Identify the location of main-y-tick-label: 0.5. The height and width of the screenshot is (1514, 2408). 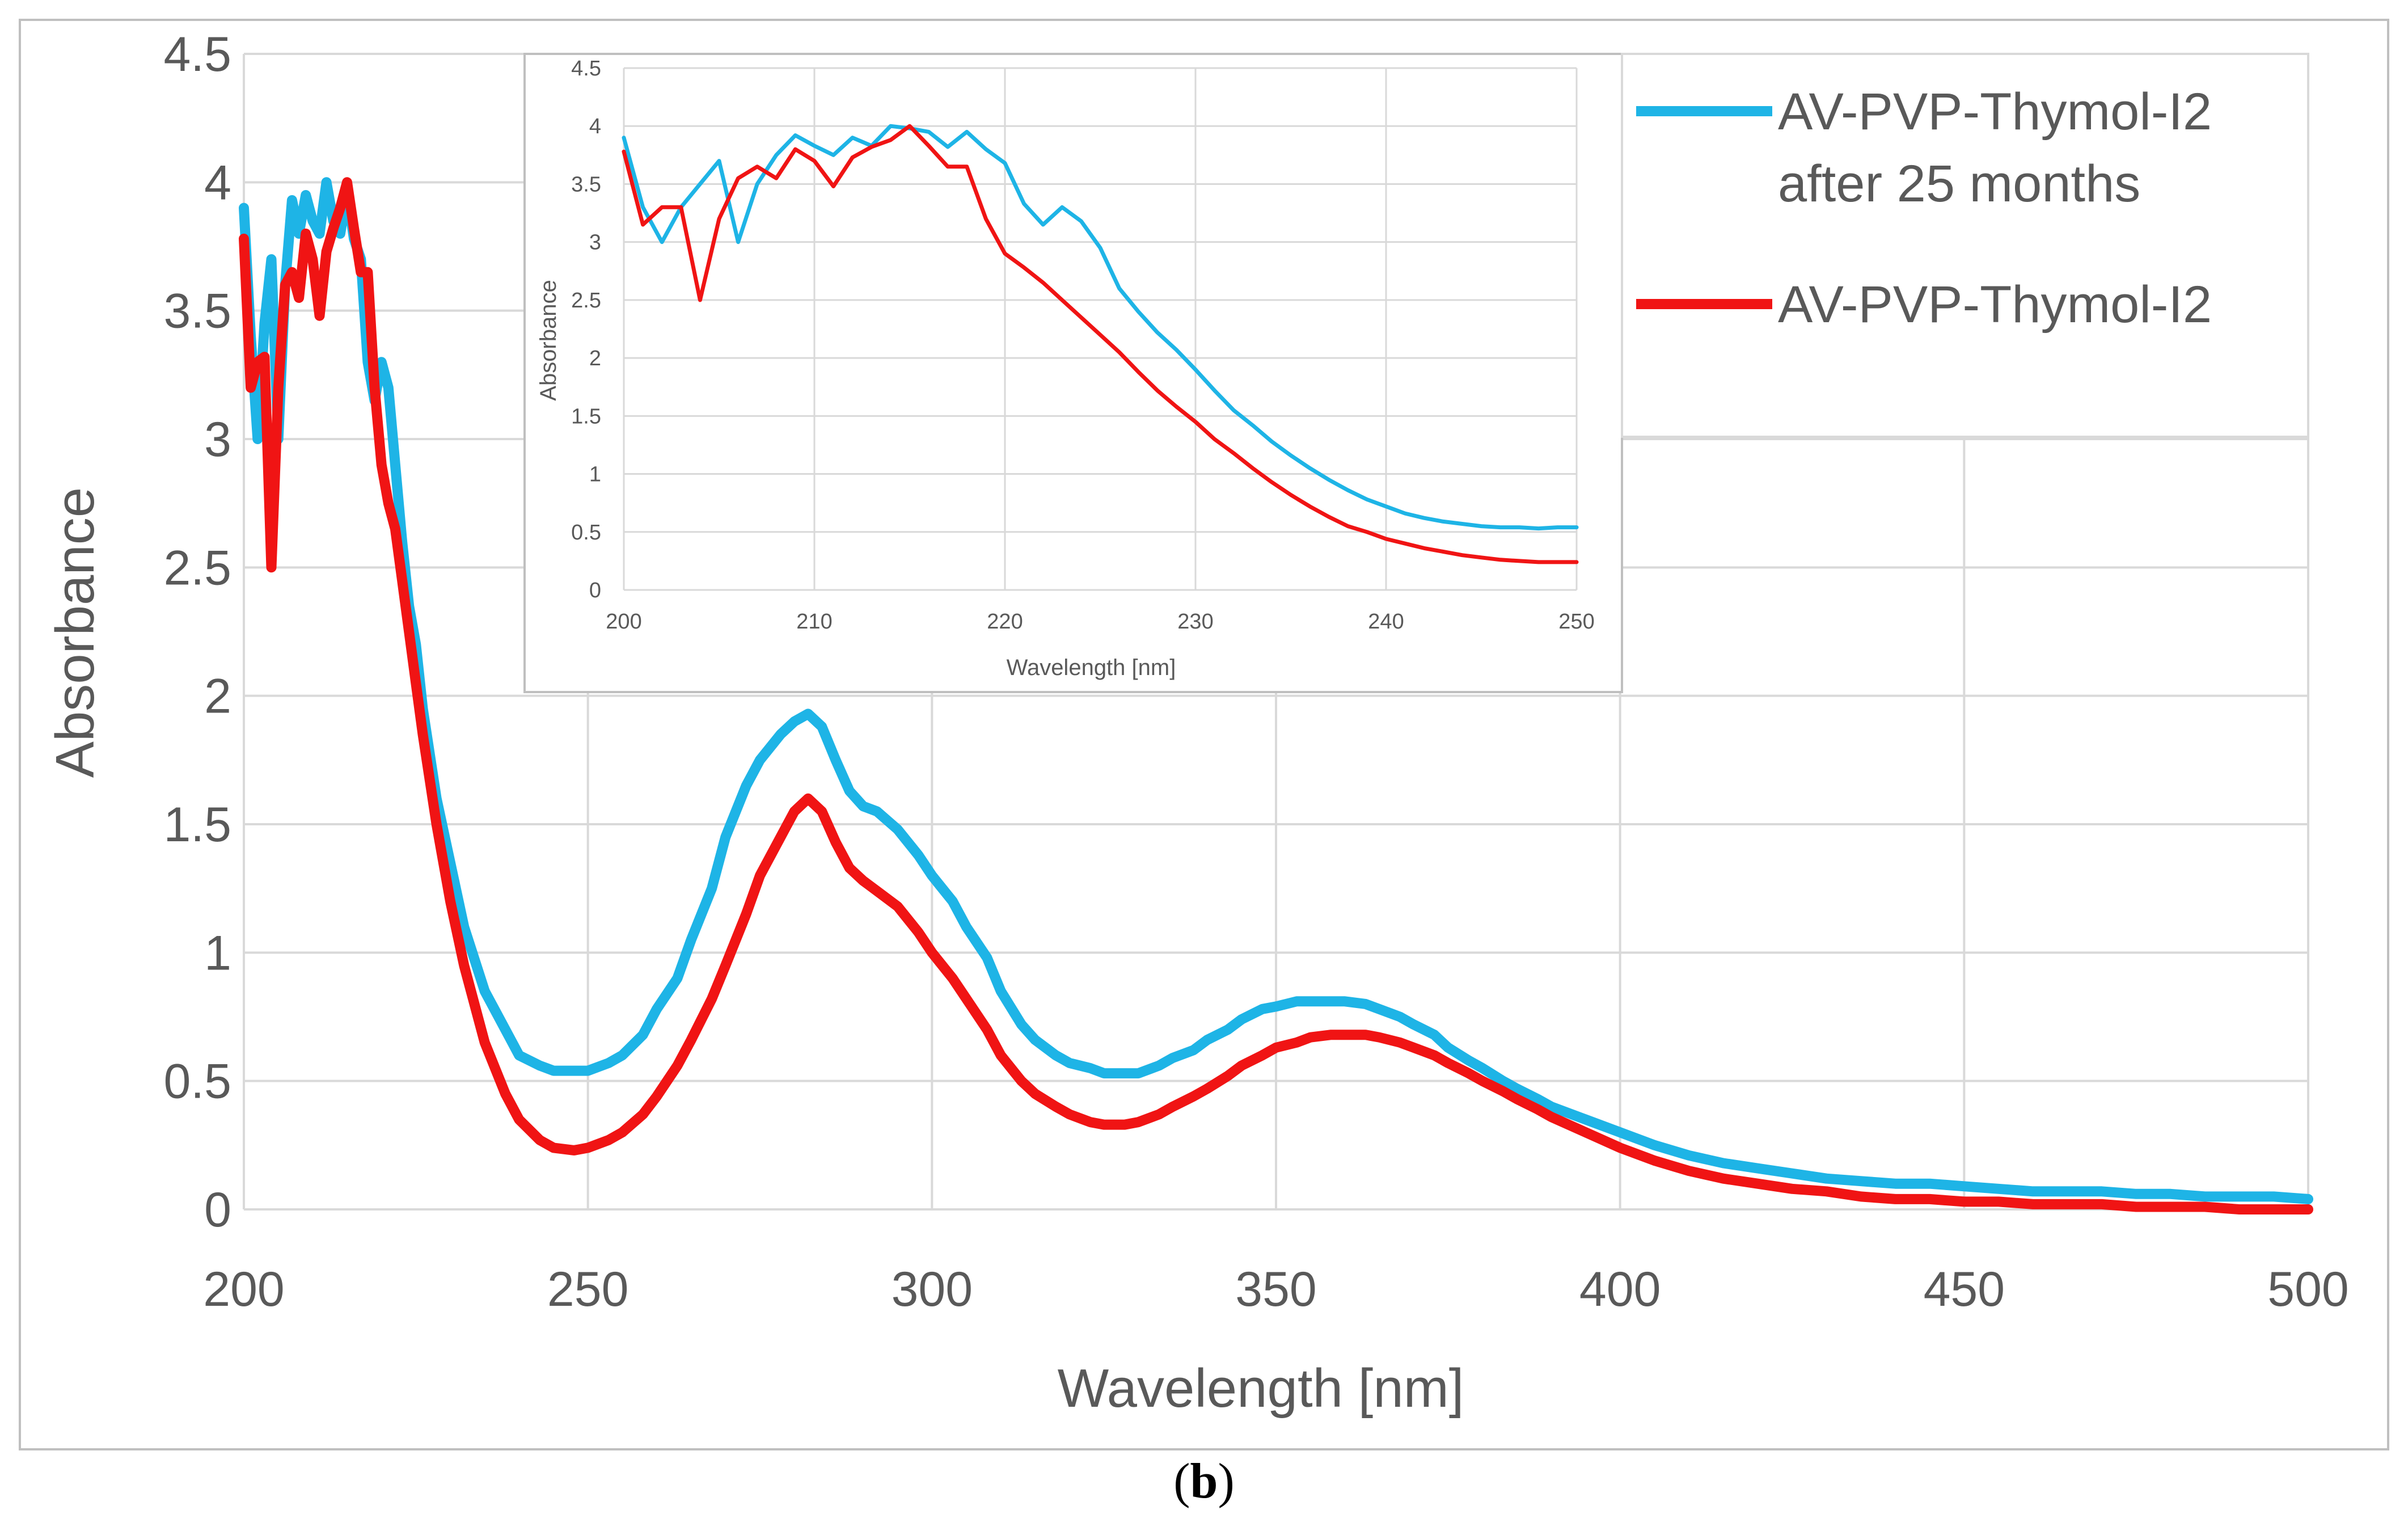
(197, 1082).